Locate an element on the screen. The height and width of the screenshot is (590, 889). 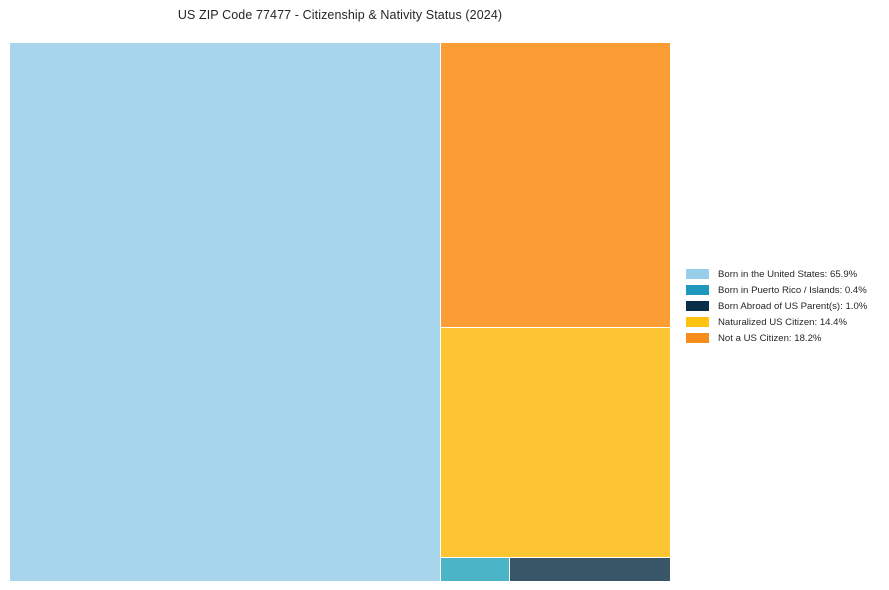
legend-item-label: Born in Puerto Rico / Islands: 0.4% is located at coordinates (792, 290).